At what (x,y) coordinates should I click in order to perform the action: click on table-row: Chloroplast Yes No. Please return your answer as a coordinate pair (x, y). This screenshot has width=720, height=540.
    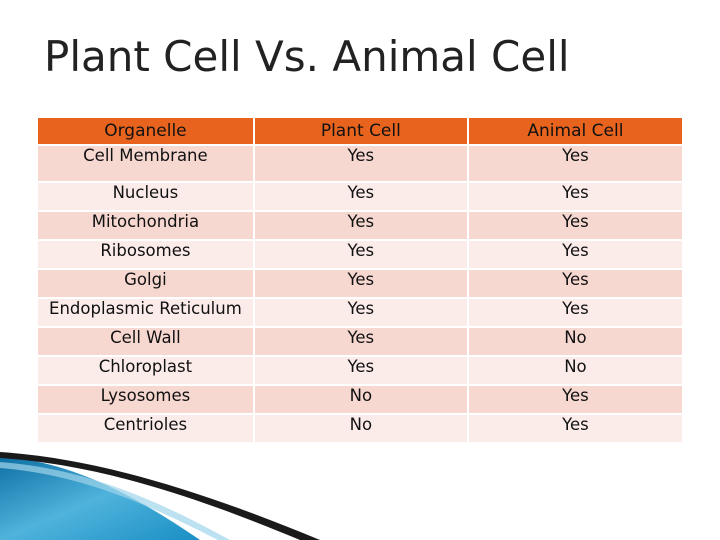
    Looking at the image, I should click on (360, 370).